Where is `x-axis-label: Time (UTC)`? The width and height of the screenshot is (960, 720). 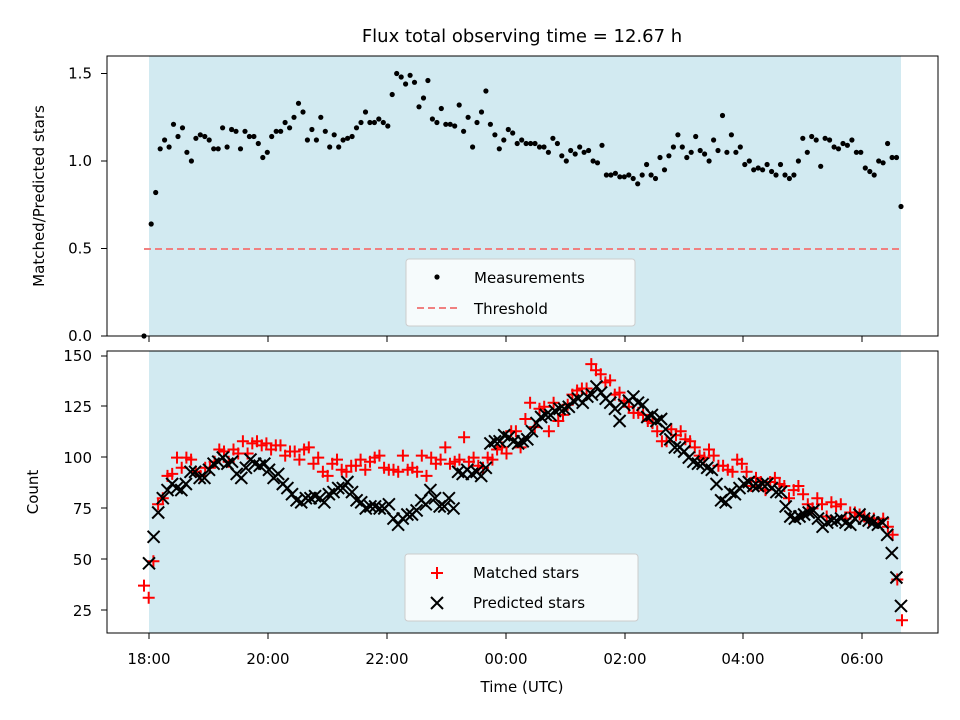 x-axis-label: Time (UTC) is located at coordinates (522, 687).